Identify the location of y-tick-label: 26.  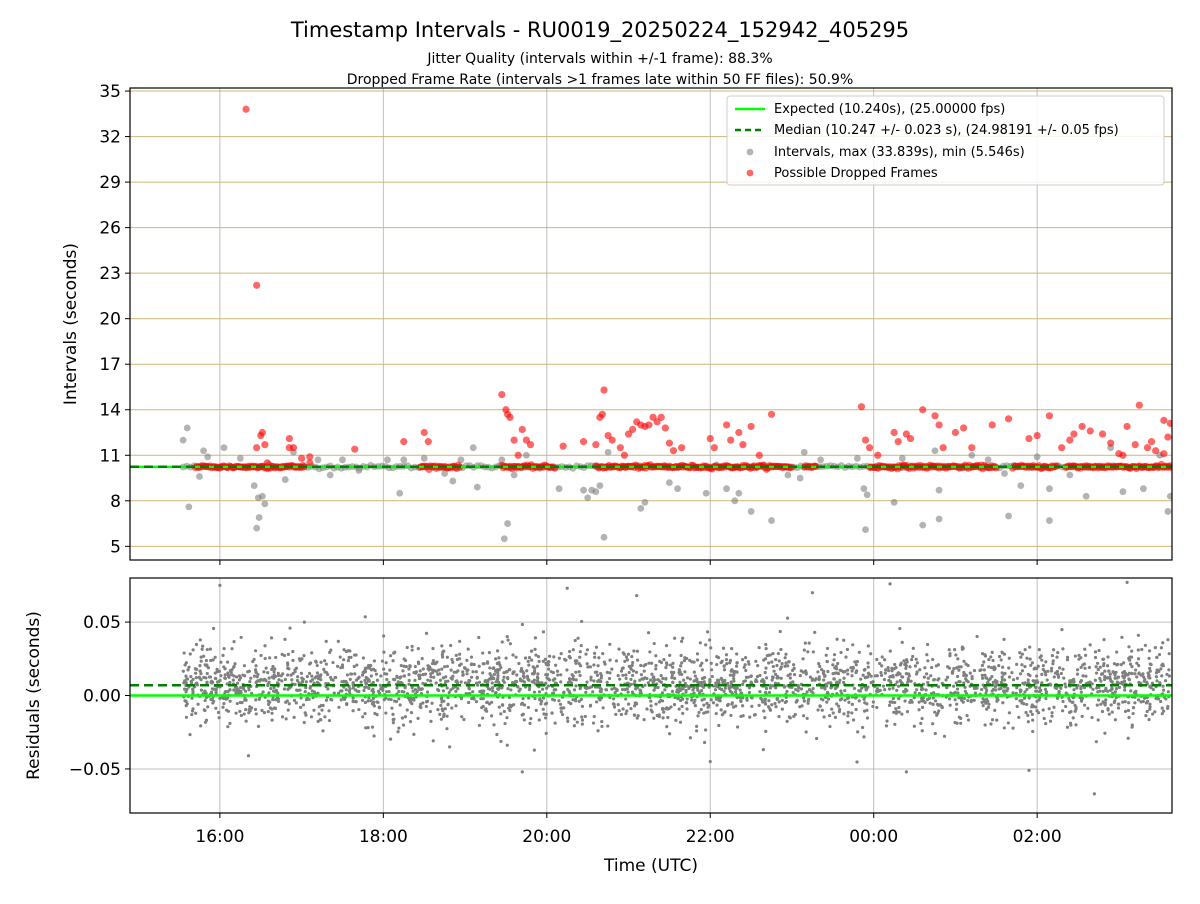
(110, 229).